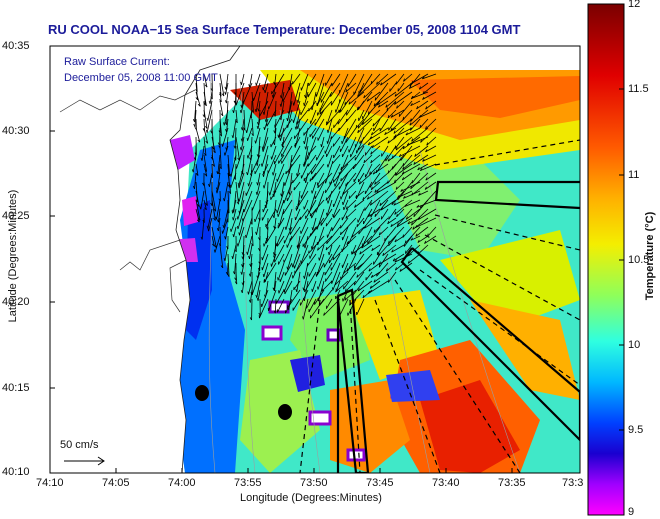  What do you see at coordinates (52, 259) in the screenshot?
I see `y-ticks` at bounding box center [52, 259].